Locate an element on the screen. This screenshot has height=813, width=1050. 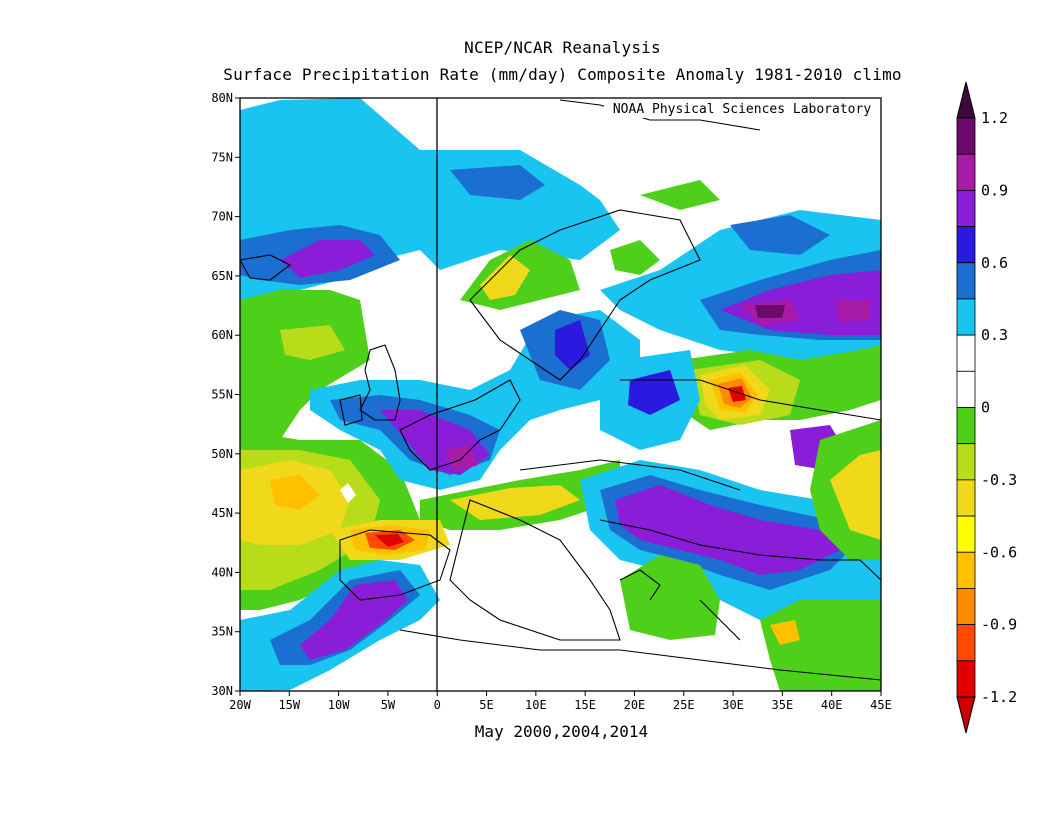
colorbar-top-arrow is located at coordinates (966, 100).